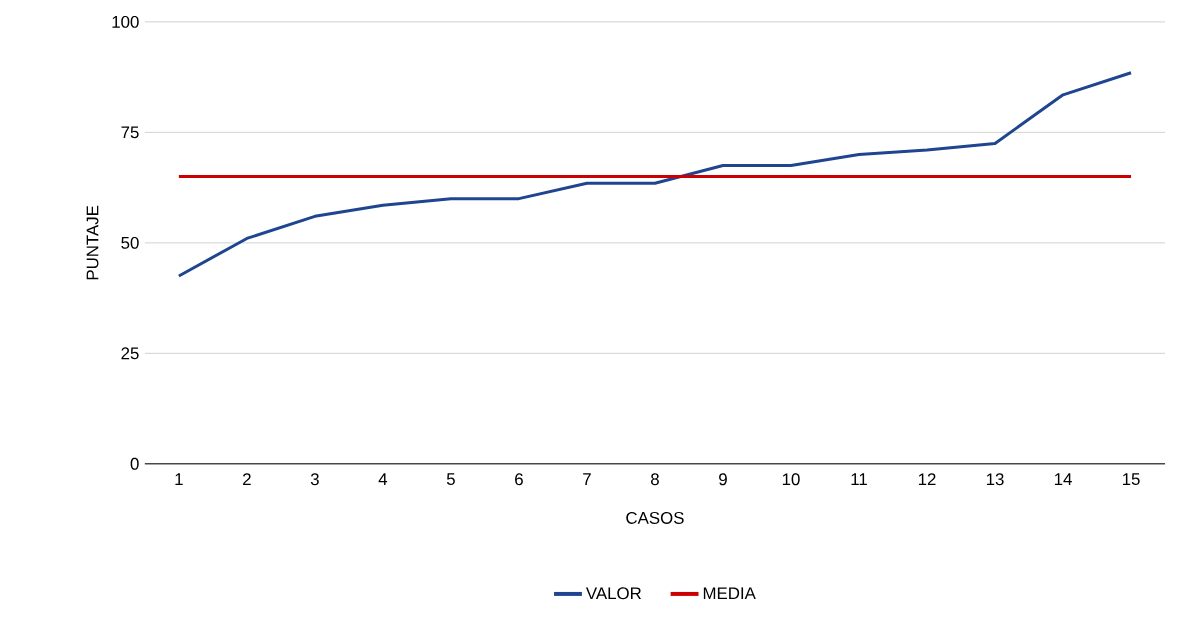  I want to click on y-tick-label: 50, so click(130, 242).